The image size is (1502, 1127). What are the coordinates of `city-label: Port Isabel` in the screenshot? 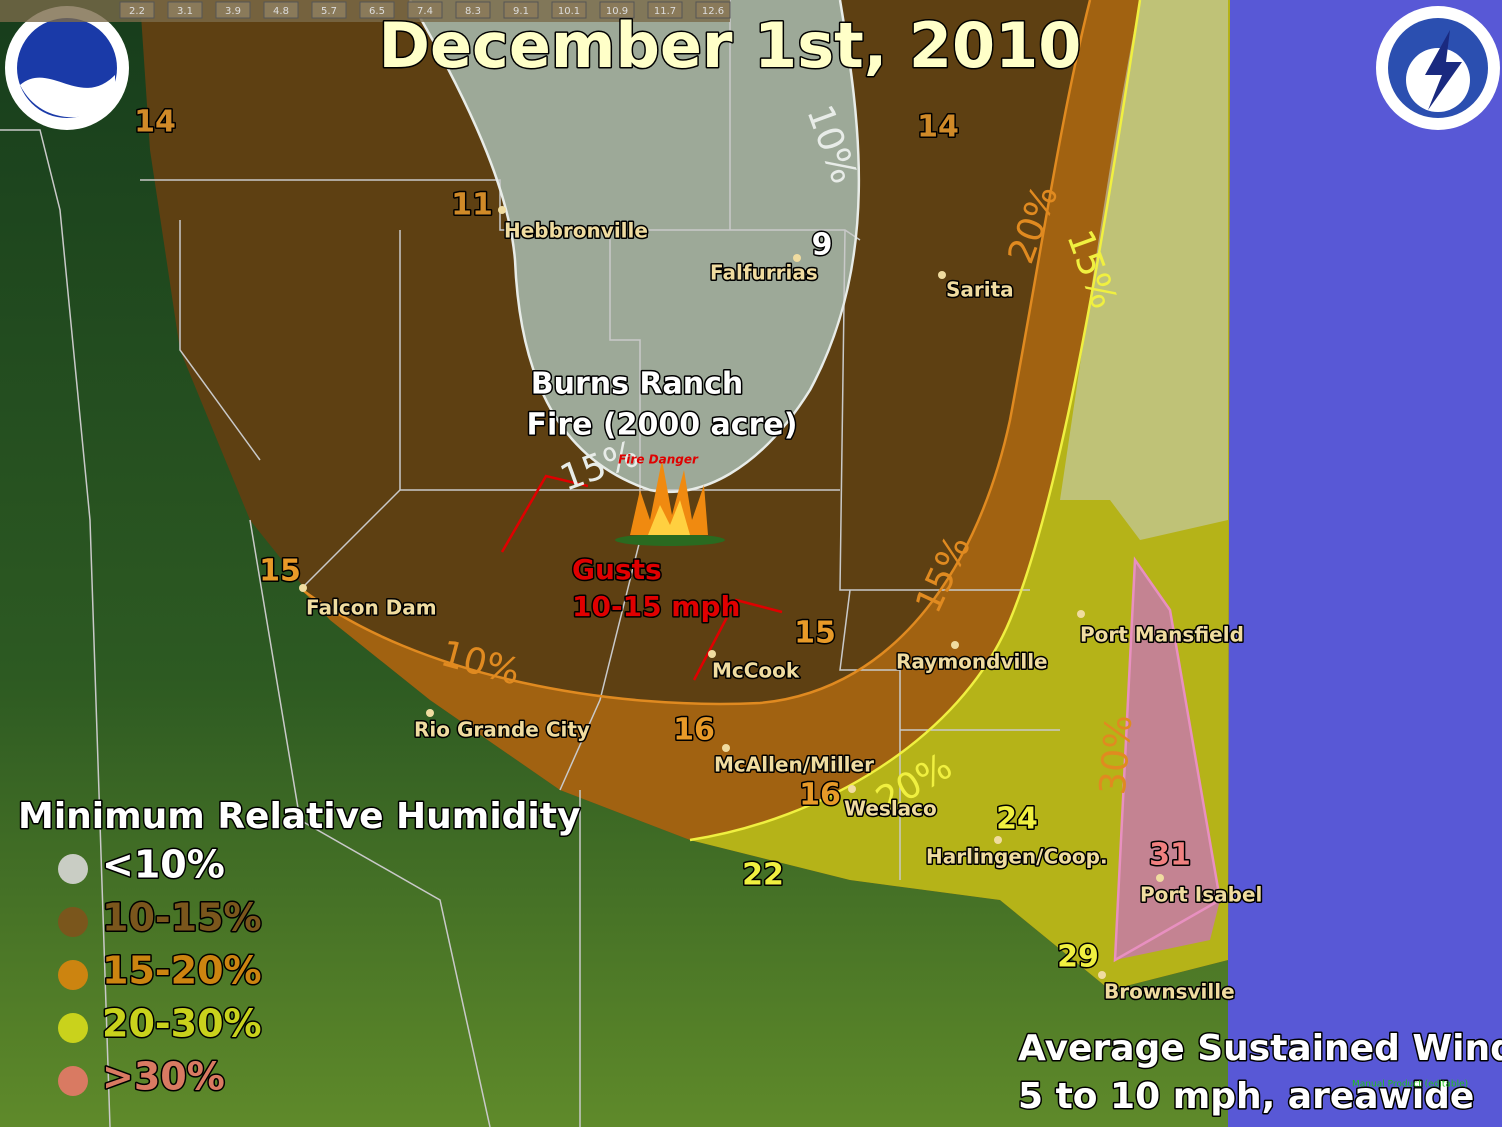 It's located at (1201, 895).